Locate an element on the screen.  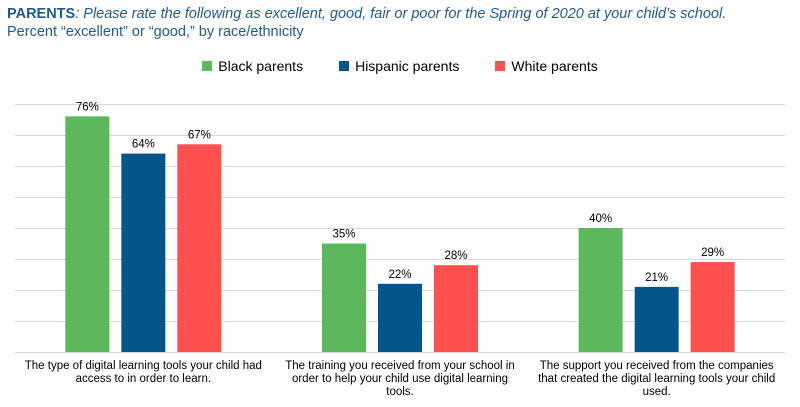
data-label: 76% is located at coordinates (87, 107).